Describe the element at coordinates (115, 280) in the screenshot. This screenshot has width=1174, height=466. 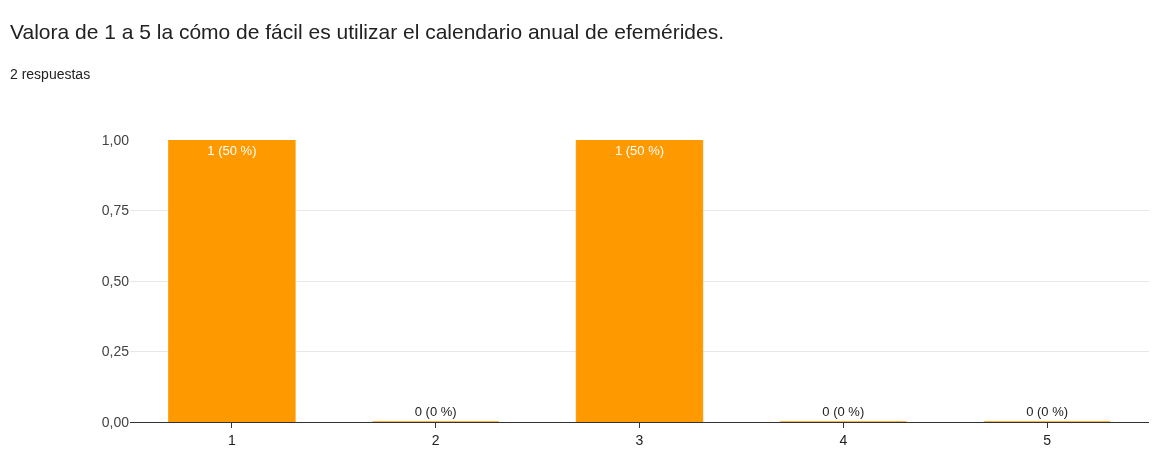
I see `y-tick-label: 0,50` at that location.